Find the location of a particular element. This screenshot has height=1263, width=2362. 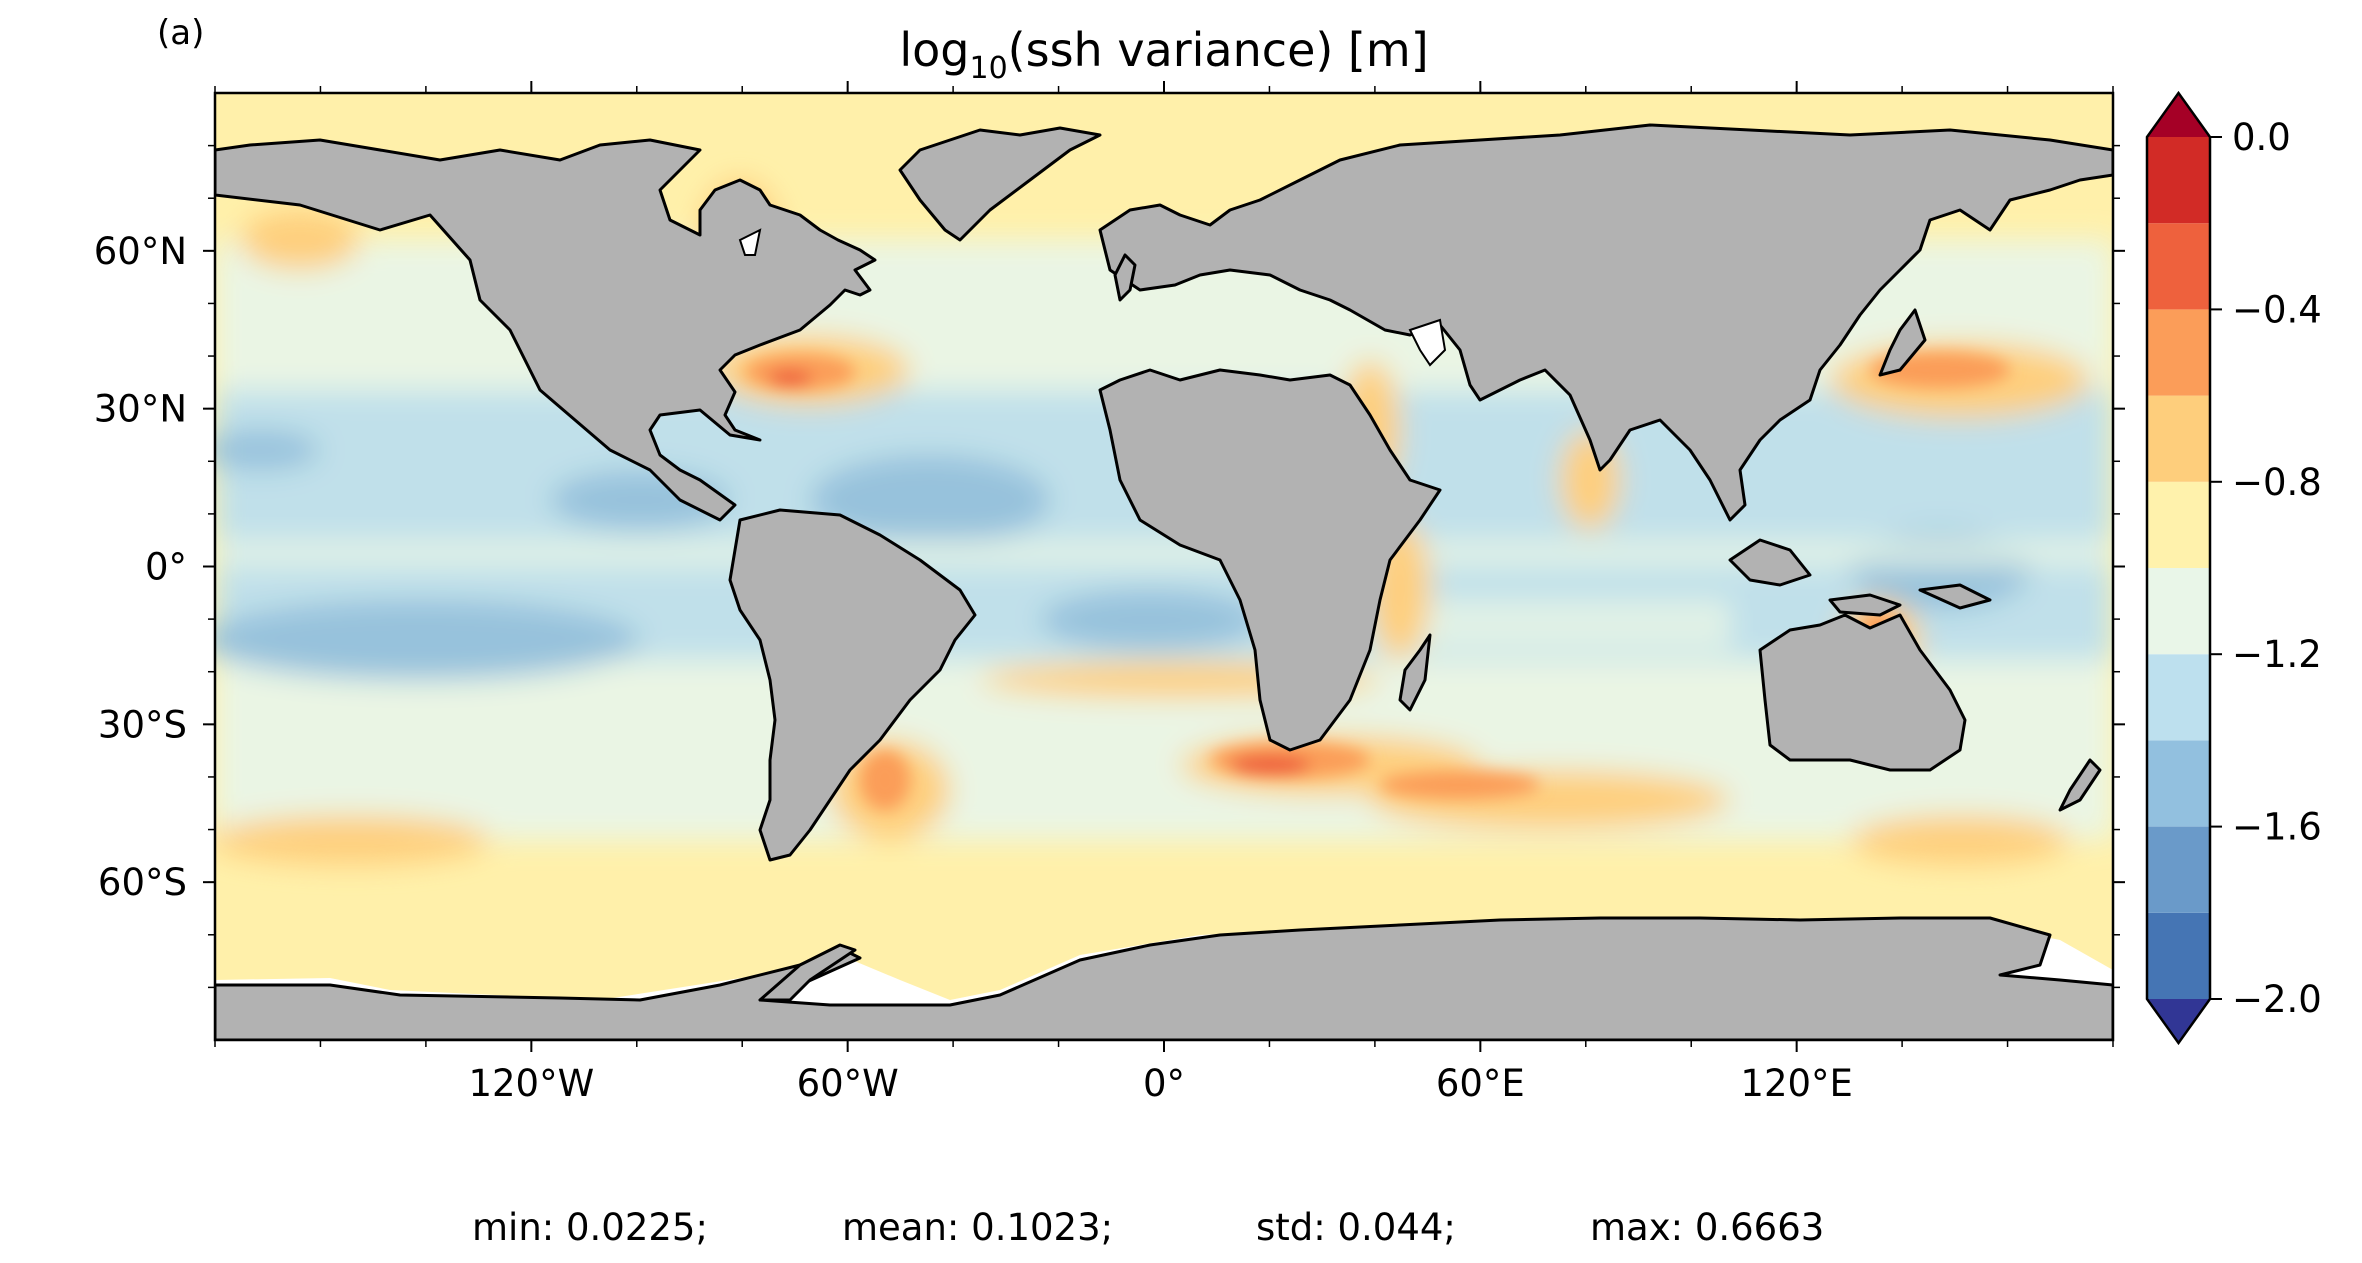

lon-tick-label: 60°E is located at coordinates (1480, 1083).